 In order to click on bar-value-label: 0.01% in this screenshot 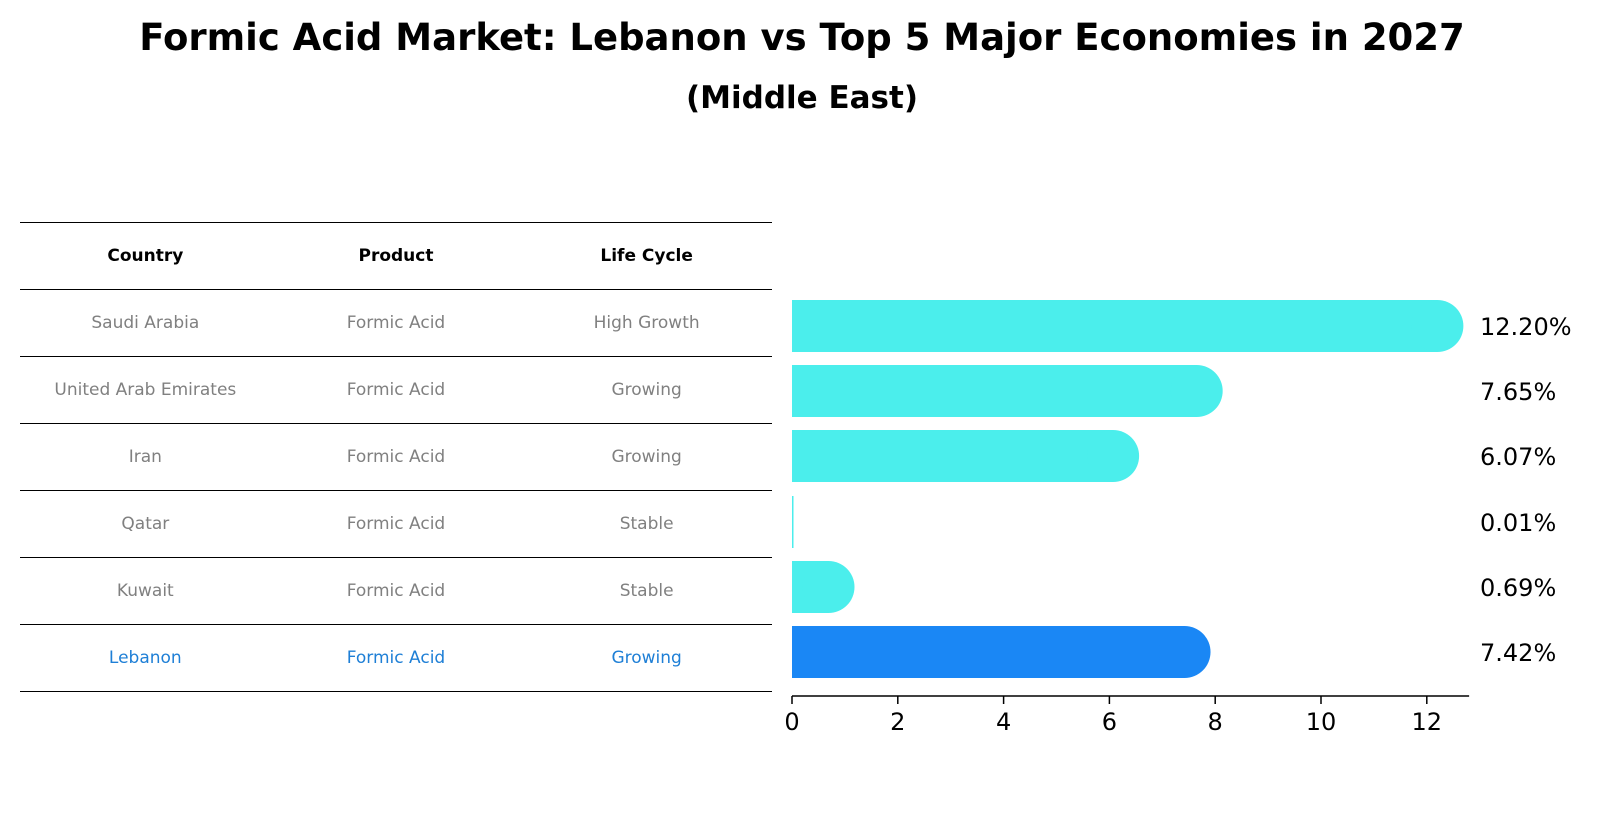, I will do `click(1518, 523)`.